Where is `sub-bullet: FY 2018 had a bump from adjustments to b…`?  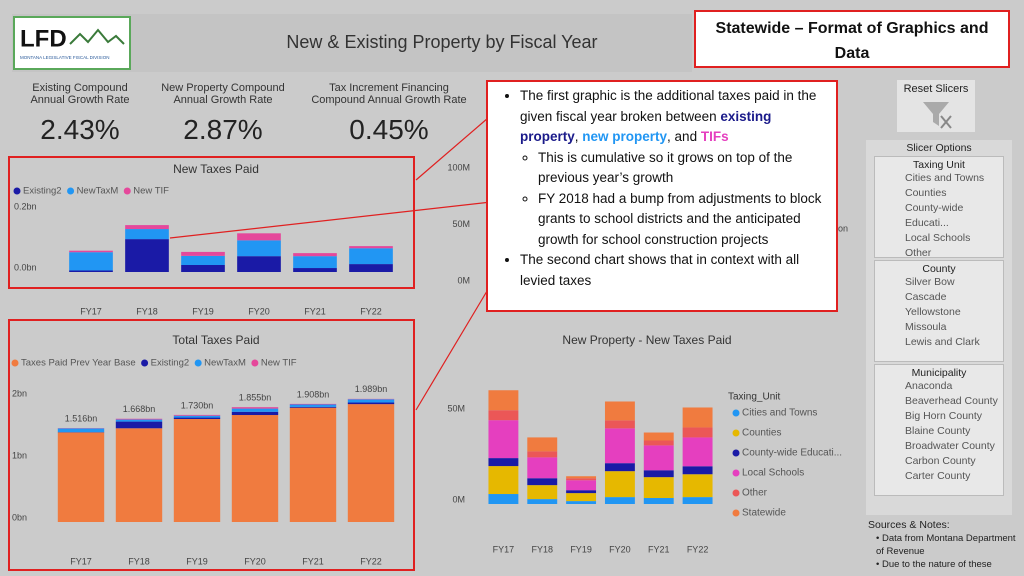 sub-bullet: FY 2018 had a bump from adjustments to b… is located at coordinates (682, 220).